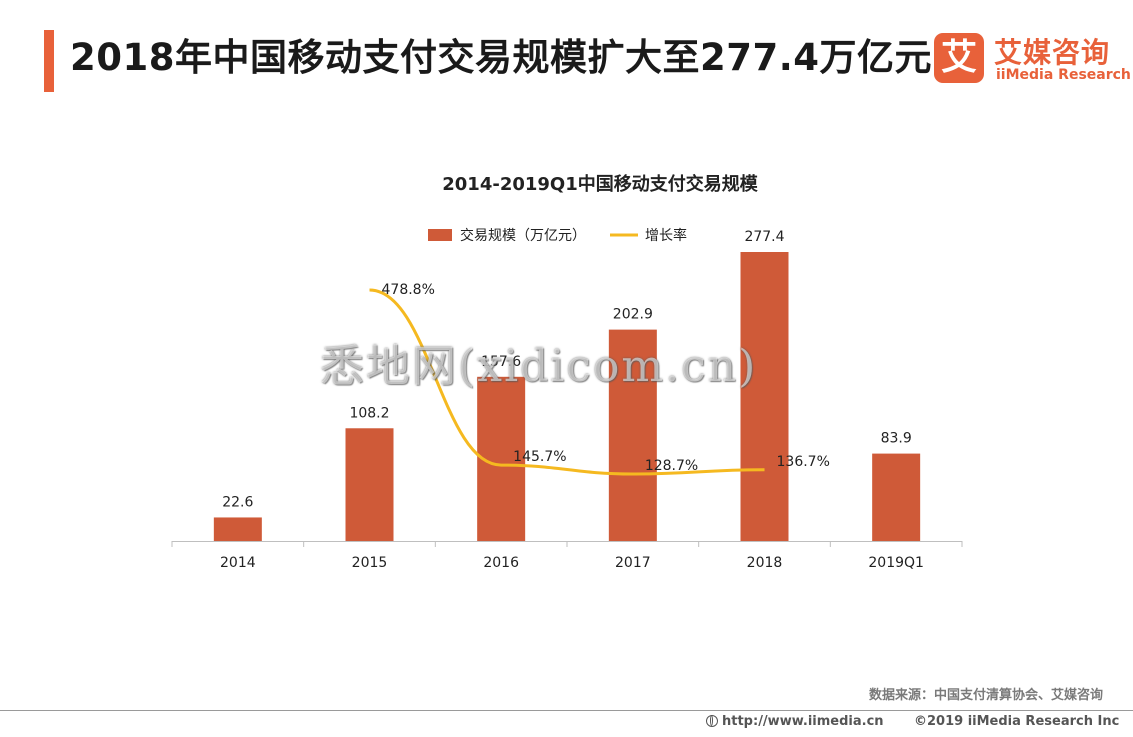 The height and width of the screenshot is (737, 1133). Describe the element at coordinates (896, 497) in the screenshot. I see `bar-2019Q1` at that location.